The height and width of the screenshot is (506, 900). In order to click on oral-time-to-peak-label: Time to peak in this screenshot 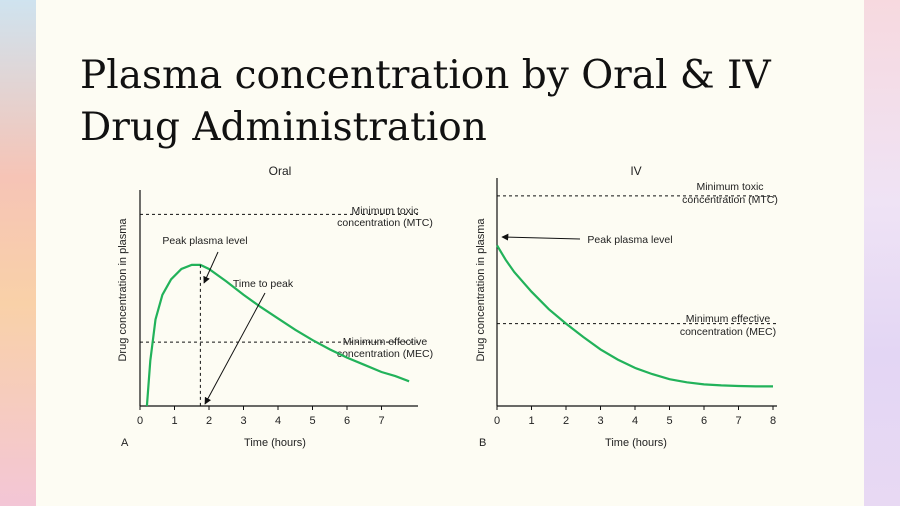, I will do `click(263, 284)`.